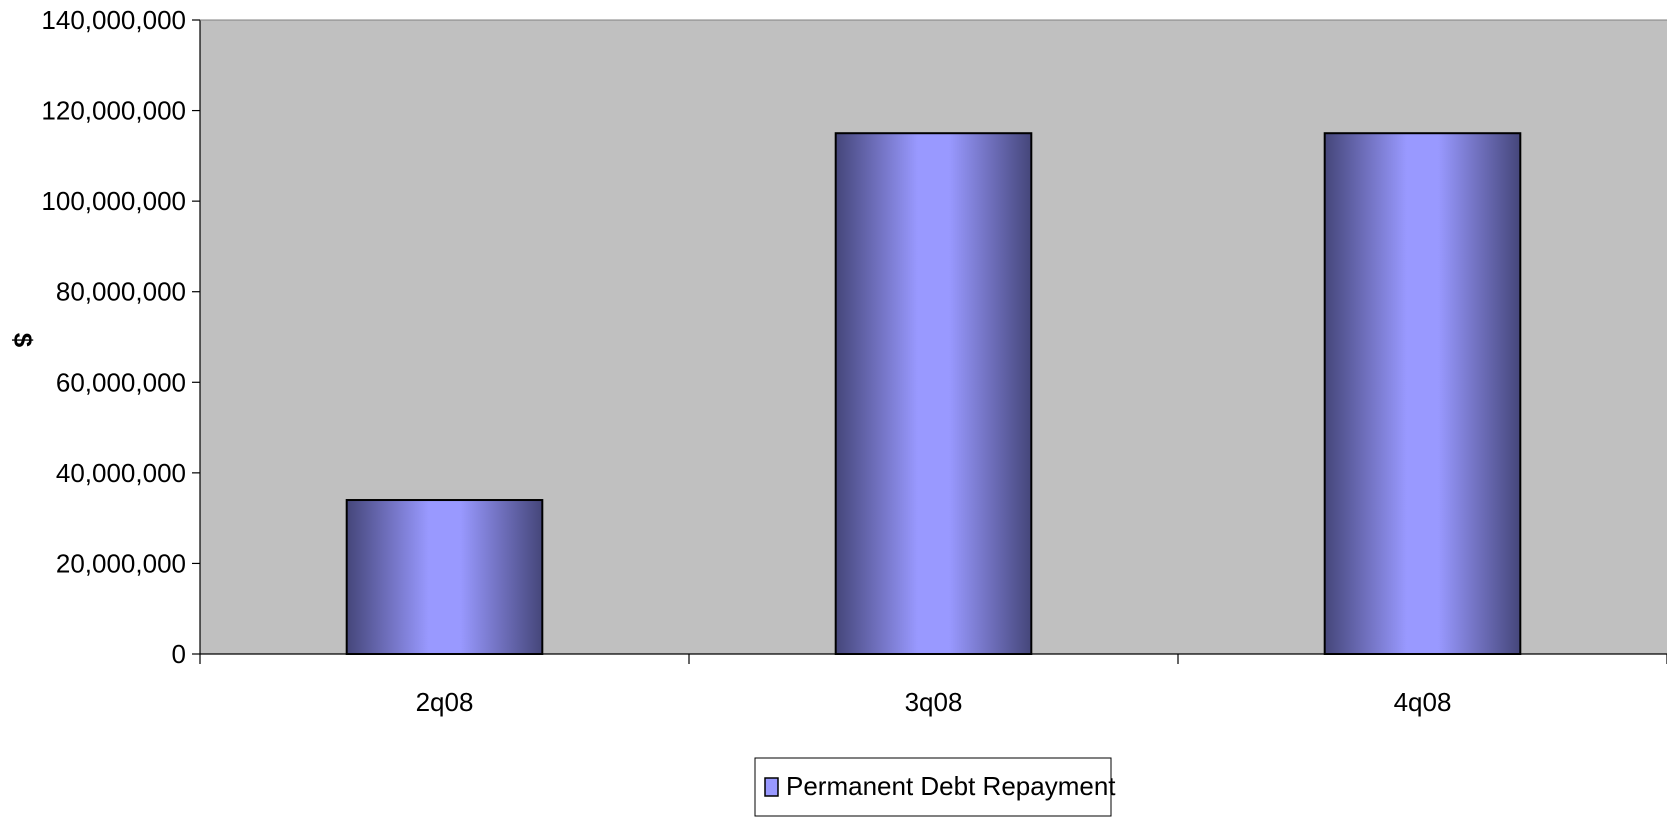  I want to click on legend-label: Permanent Debt Repayment, so click(951, 786).